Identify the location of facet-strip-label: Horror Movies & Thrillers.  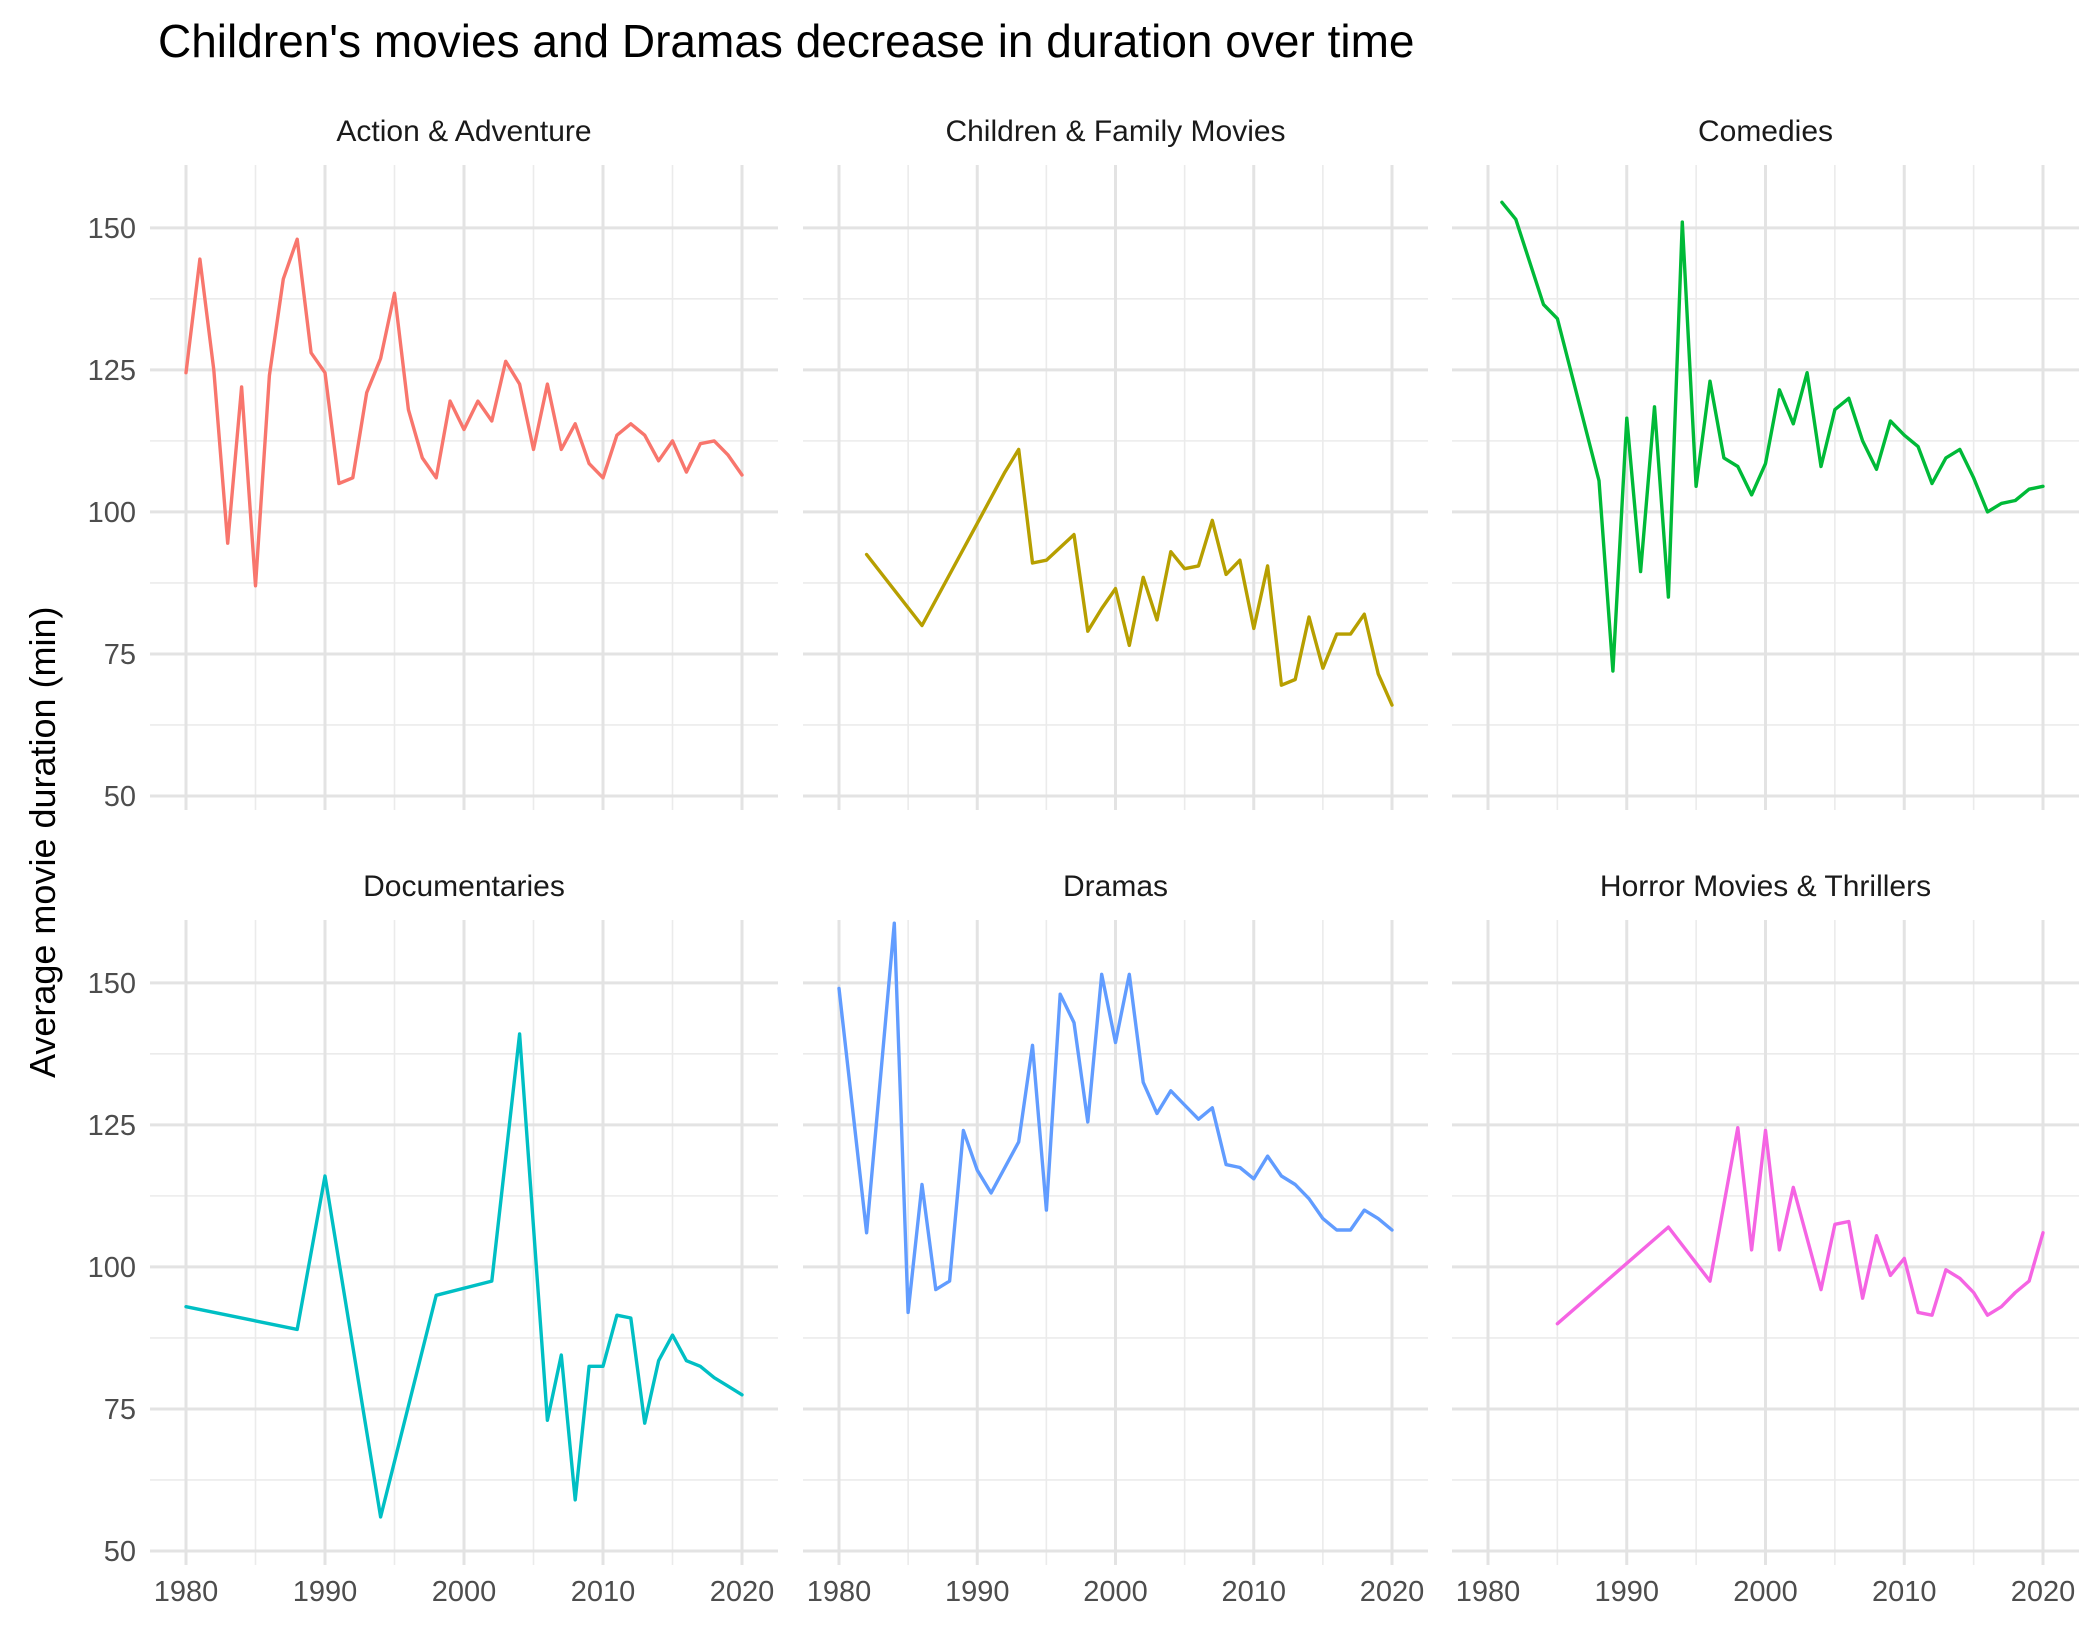
(1765, 886).